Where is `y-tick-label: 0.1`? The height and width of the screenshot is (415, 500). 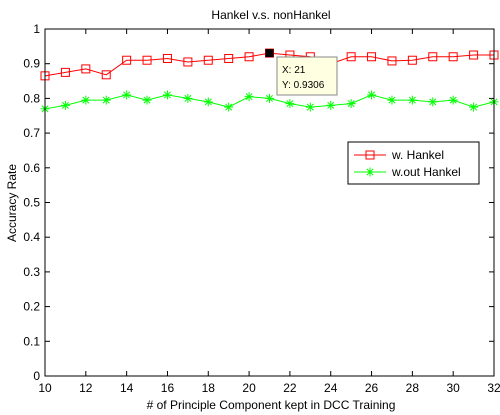
y-tick-label: 0.1 is located at coordinates (31, 341).